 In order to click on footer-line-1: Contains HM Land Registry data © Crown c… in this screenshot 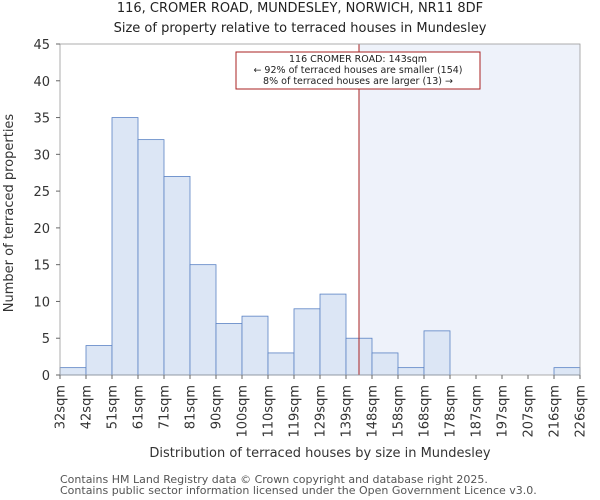, I will do `click(274, 479)`.